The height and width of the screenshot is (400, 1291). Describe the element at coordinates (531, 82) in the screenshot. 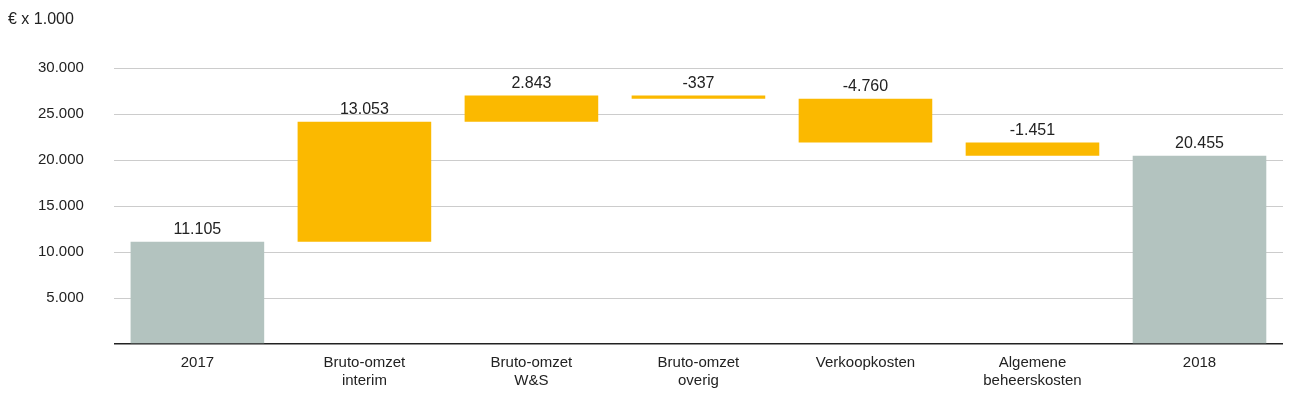

I see `data-label: 2.843` at that location.